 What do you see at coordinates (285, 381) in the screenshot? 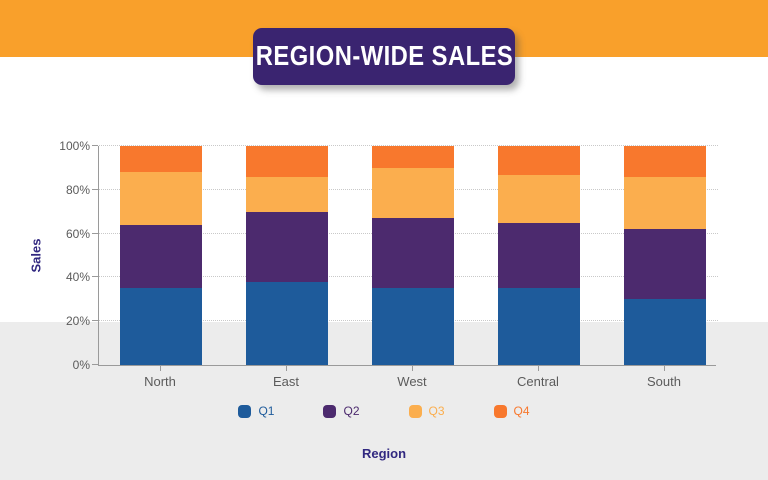
I see `x-tick-label-east: East` at bounding box center [285, 381].